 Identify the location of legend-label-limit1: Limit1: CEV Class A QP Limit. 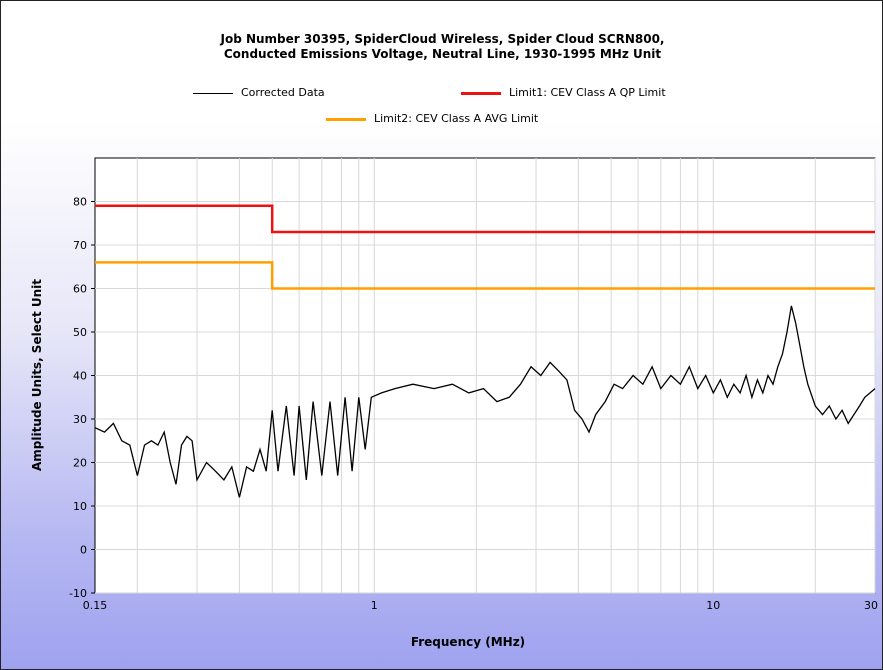
(587, 92).